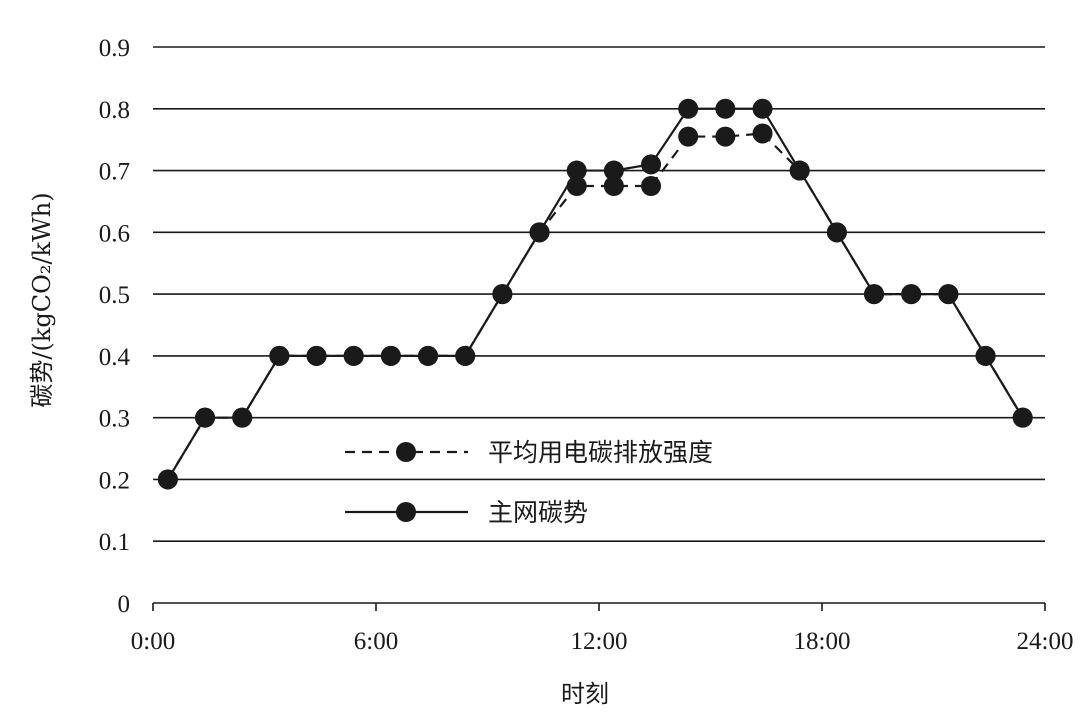 The height and width of the screenshot is (719, 1080). Describe the element at coordinates (124, 604) in the screenshot. I see `y-tick-label: 0` at that location.